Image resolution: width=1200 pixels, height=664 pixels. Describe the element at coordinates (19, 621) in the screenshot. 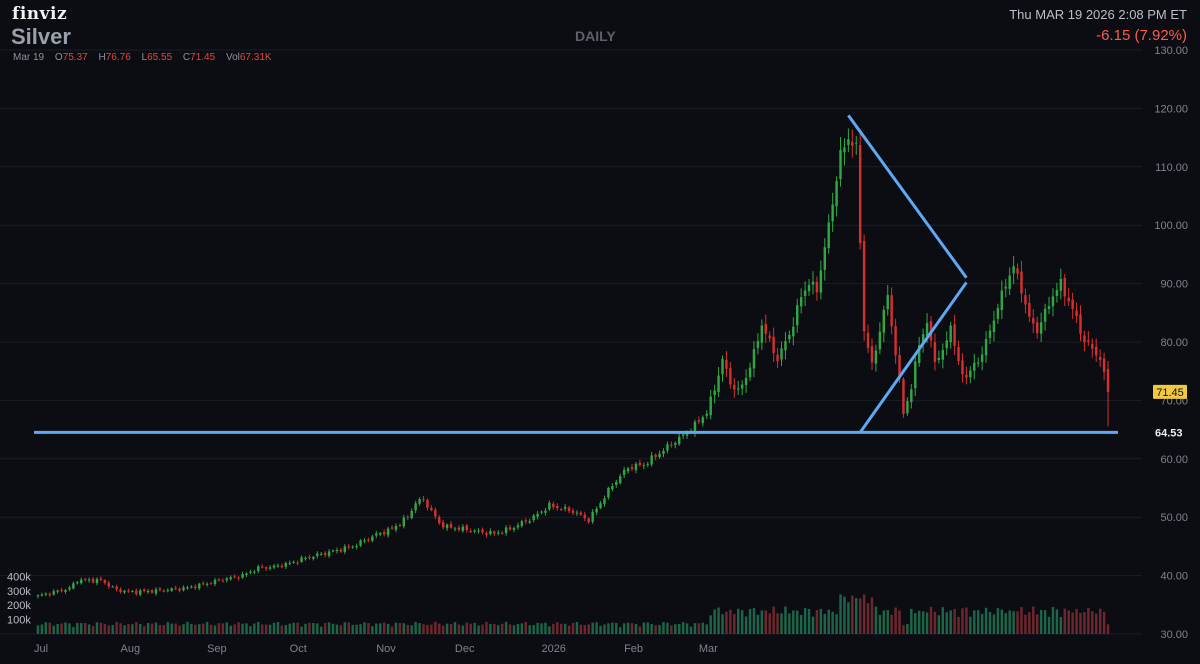

I see `volume-tick-label: 100k` at that location.